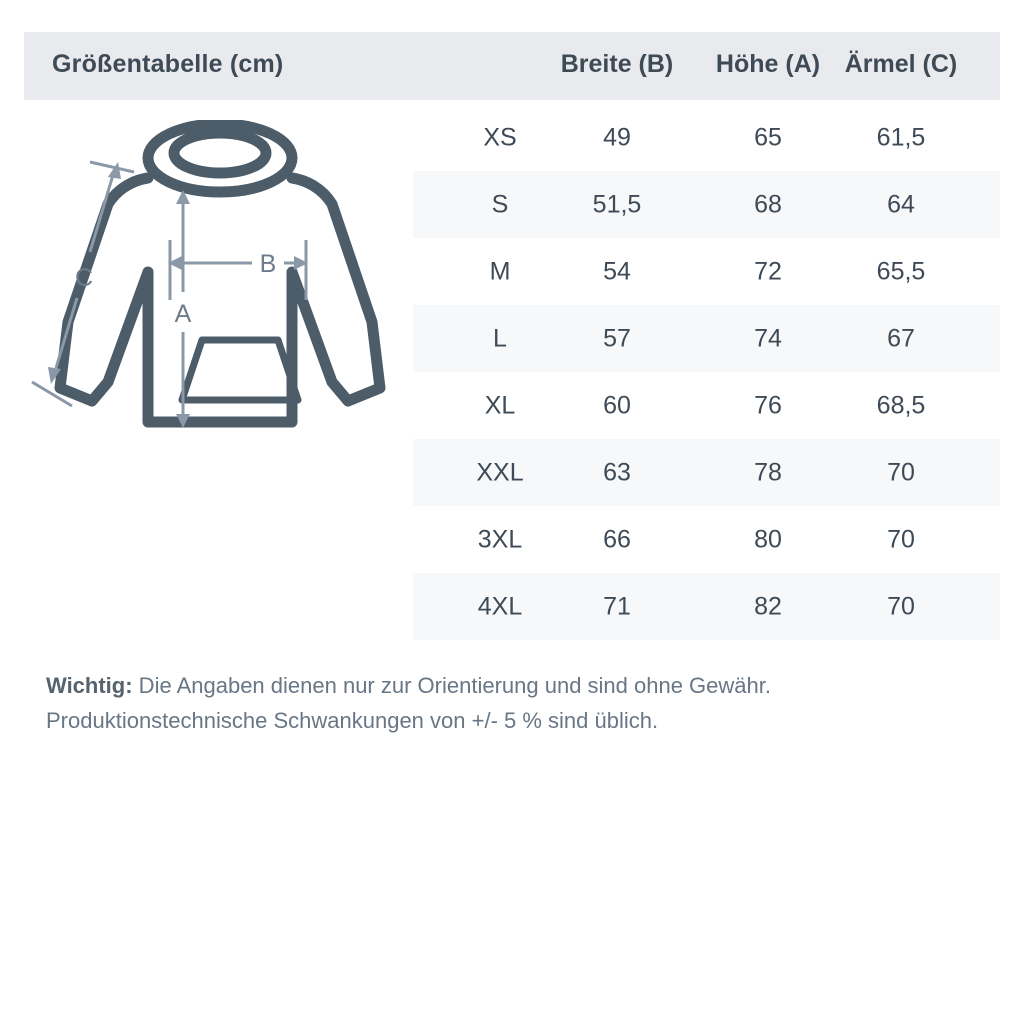  I want to click on dimension-width-b, so click(238, 270).